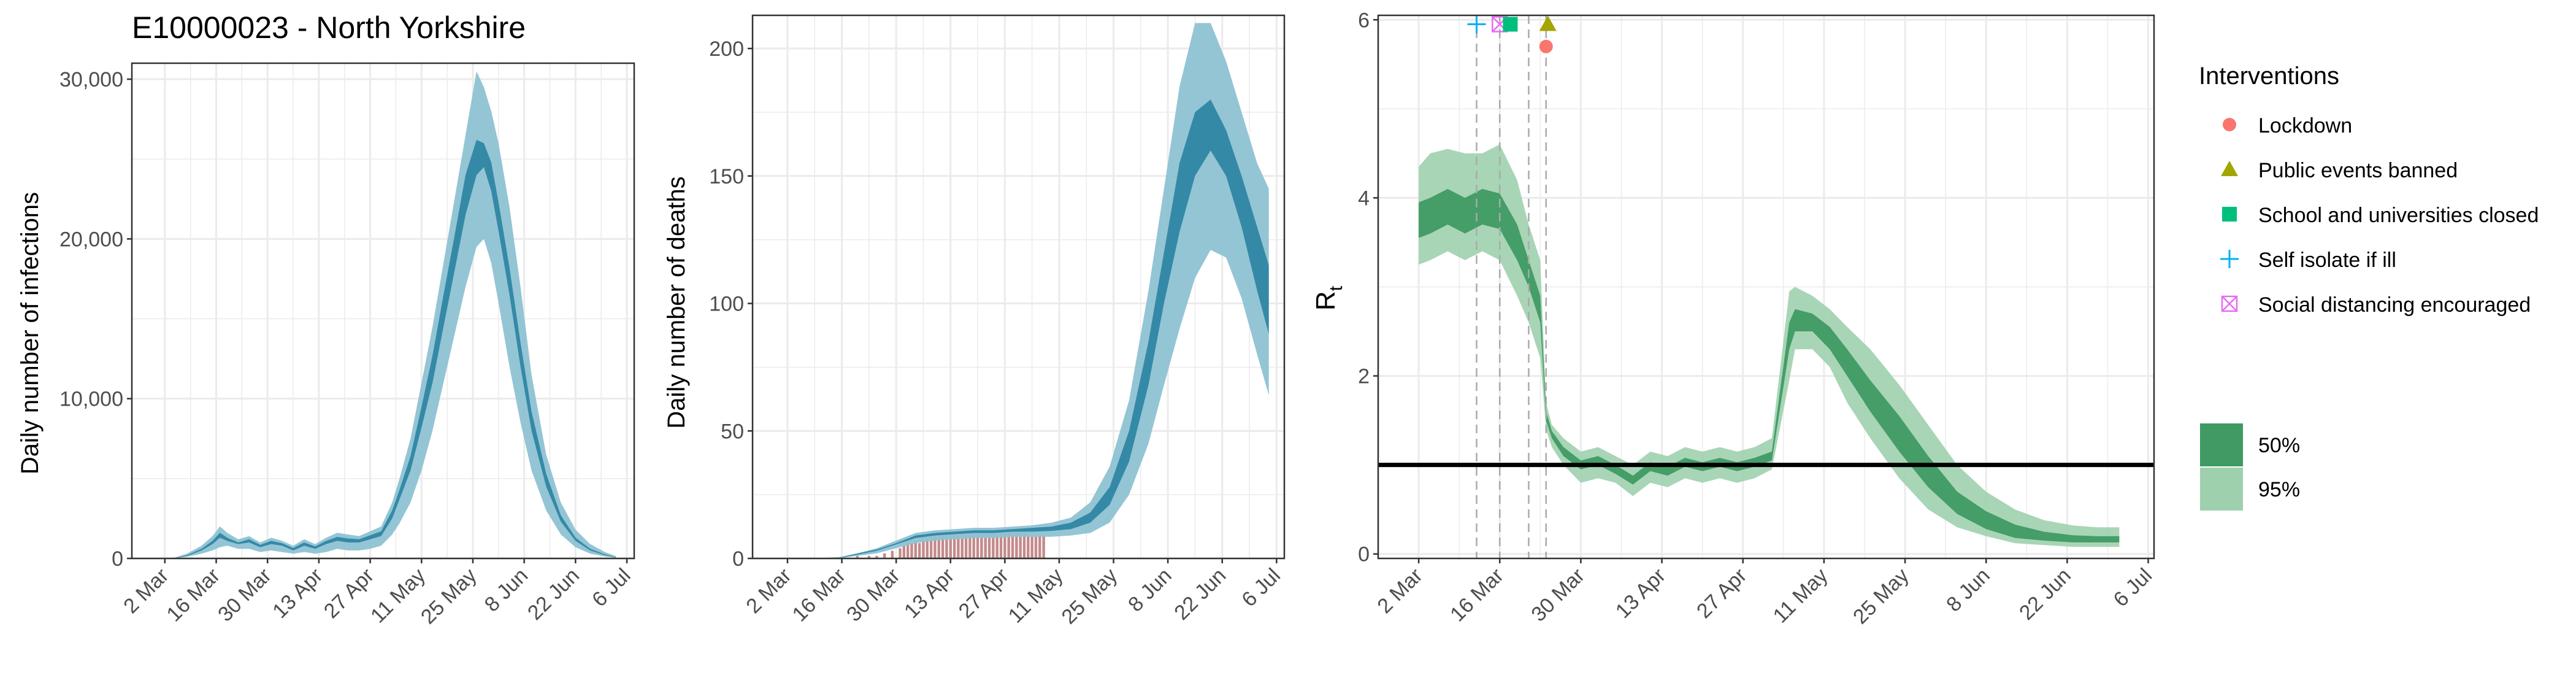  I want to click on intervention-marker-square, so click(1510, 24).